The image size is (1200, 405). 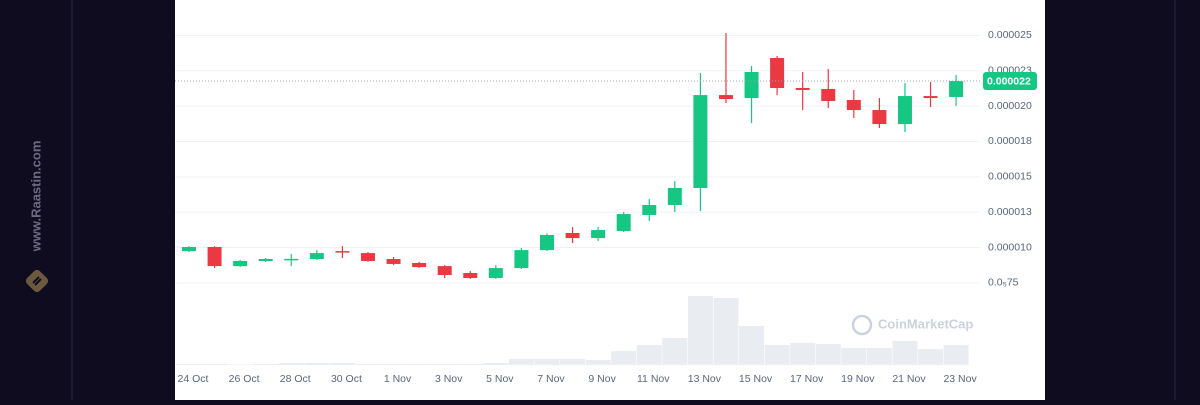 What do you see at coordinates (500, 379) in the screenshot?
I see `x-tick-label: 5 Nov` at bounding box center [500, 379].